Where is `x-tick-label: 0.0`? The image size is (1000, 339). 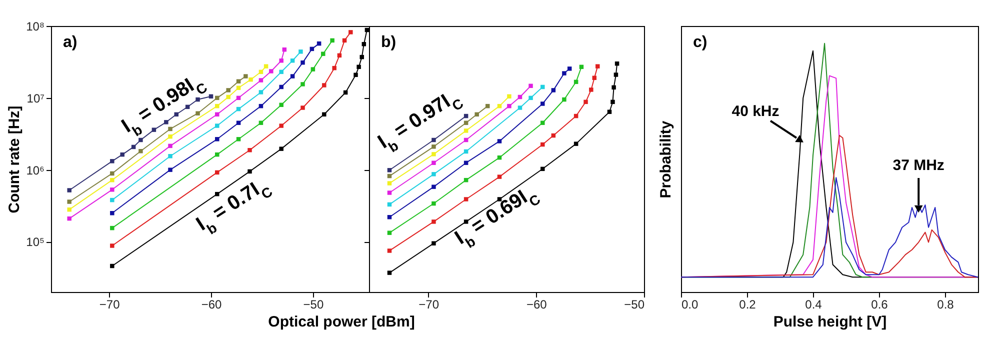 x-tick-label: 0.0 is located at coordinates (690, 305).